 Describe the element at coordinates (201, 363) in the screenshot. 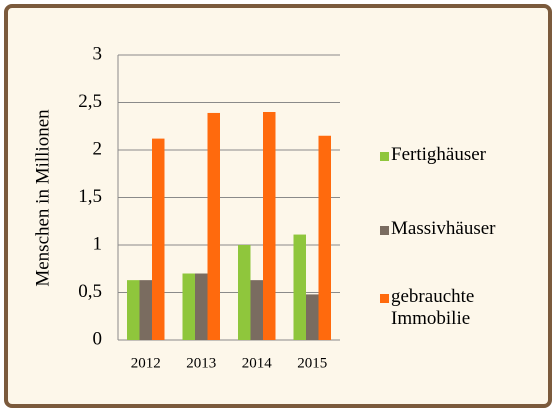

I see `x-tick-label: 2013` at that location.